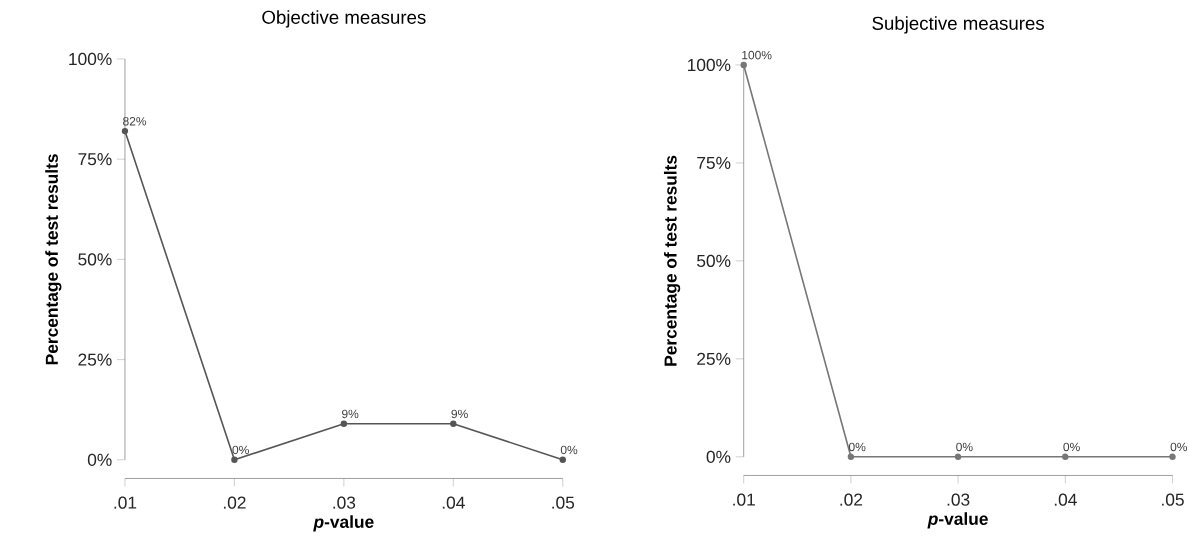  I want to click on chart-title: Subjective measures, so click(958, 25).